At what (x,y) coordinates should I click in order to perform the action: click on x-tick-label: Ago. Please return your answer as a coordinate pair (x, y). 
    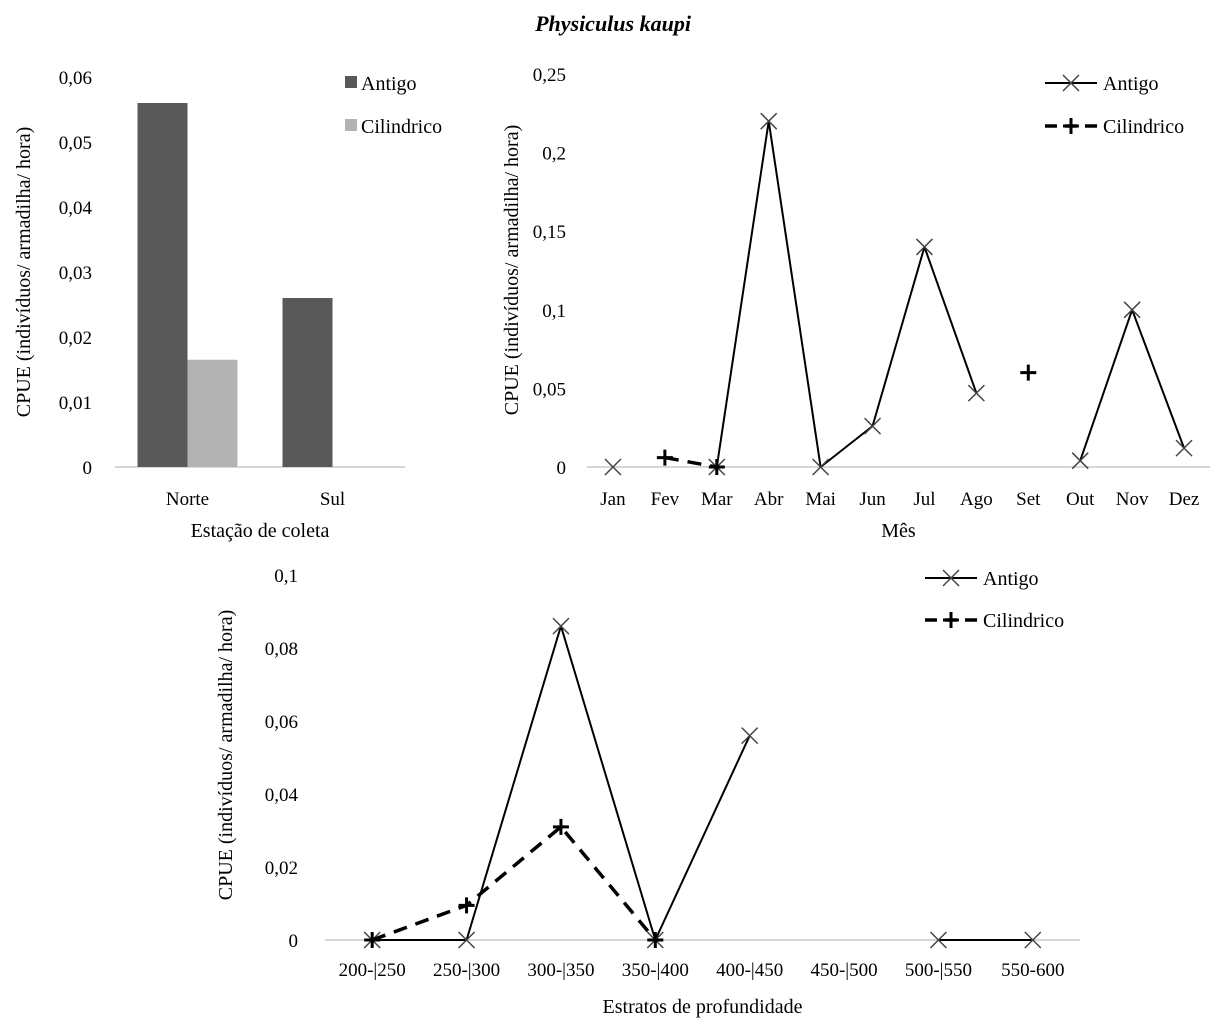
    Looking at the image, I should click on (976, 499).